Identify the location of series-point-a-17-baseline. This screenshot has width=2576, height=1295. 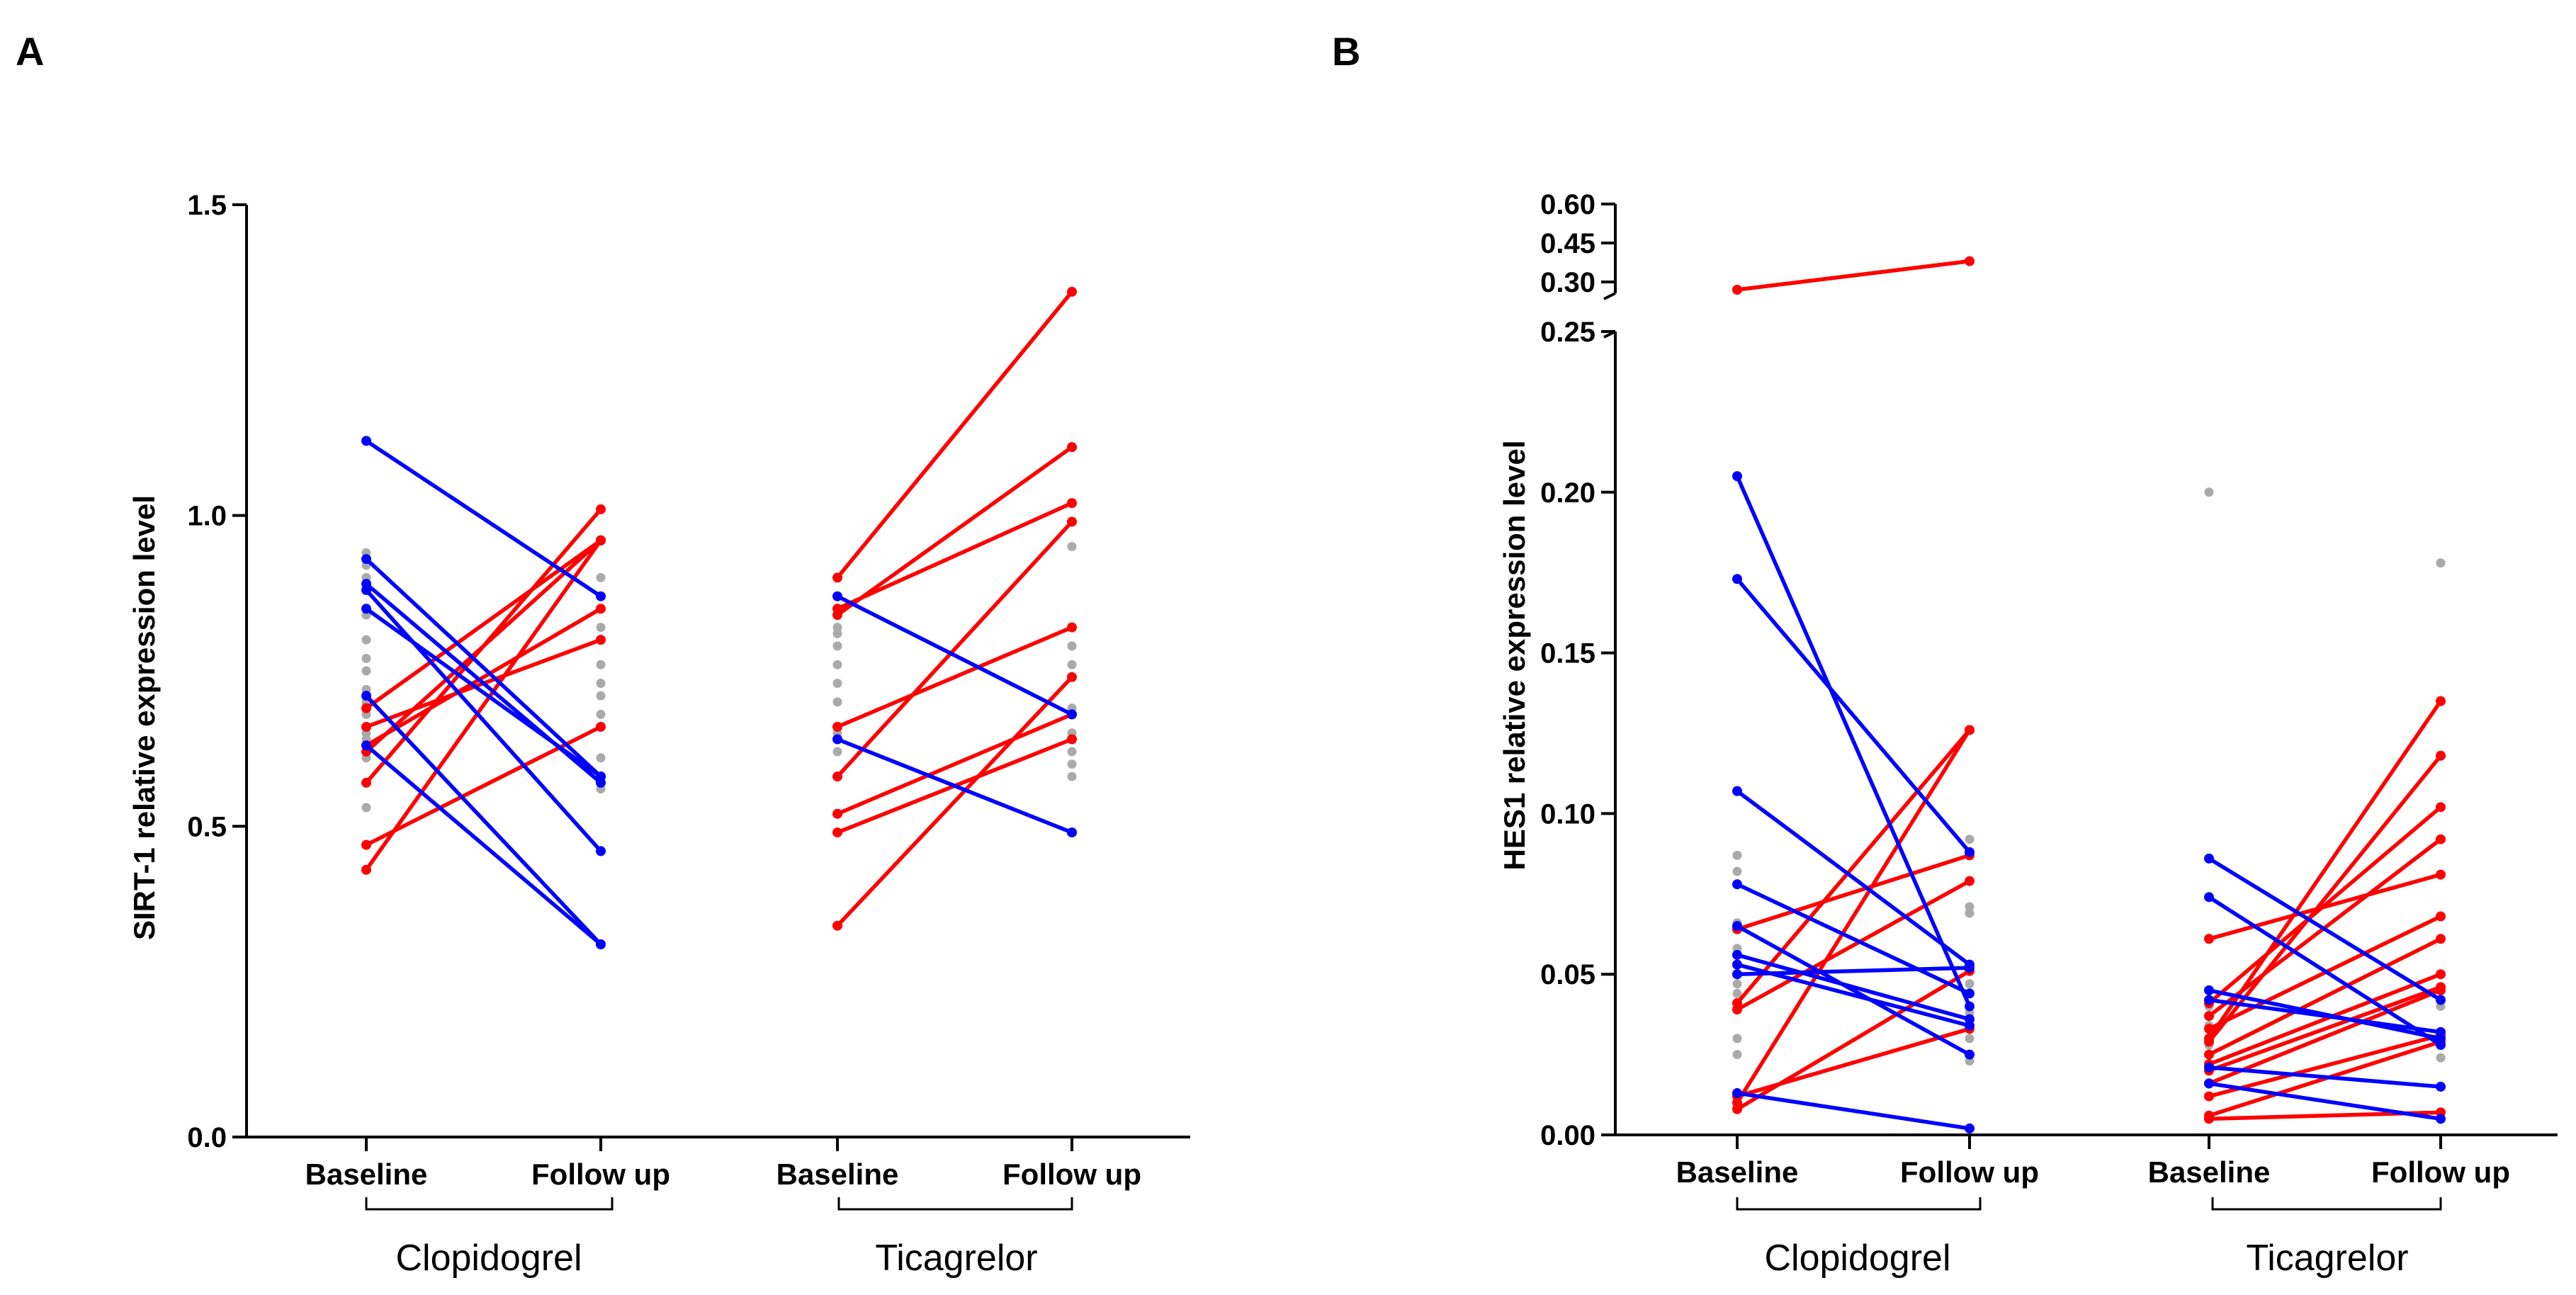
(837, 726).